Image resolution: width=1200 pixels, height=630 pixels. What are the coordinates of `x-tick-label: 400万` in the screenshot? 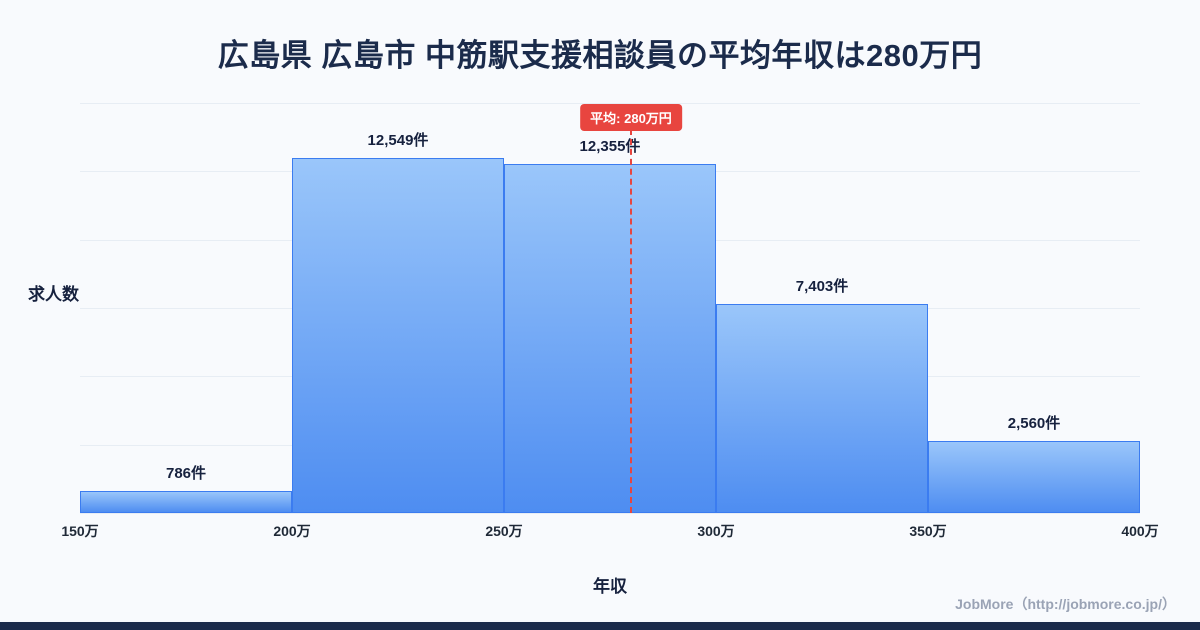 It's located at (1140, 531).